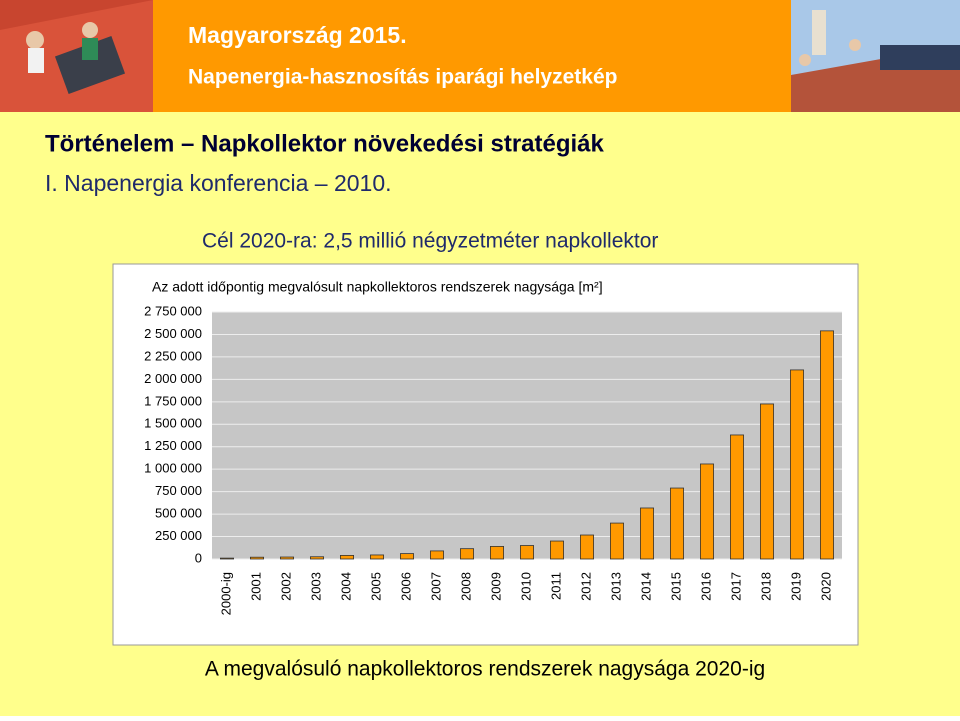  What do you see at coordinates (178, 490) in the screenshot?
I see `y-tick-label: 750 000` at bounding box center [178, 490].